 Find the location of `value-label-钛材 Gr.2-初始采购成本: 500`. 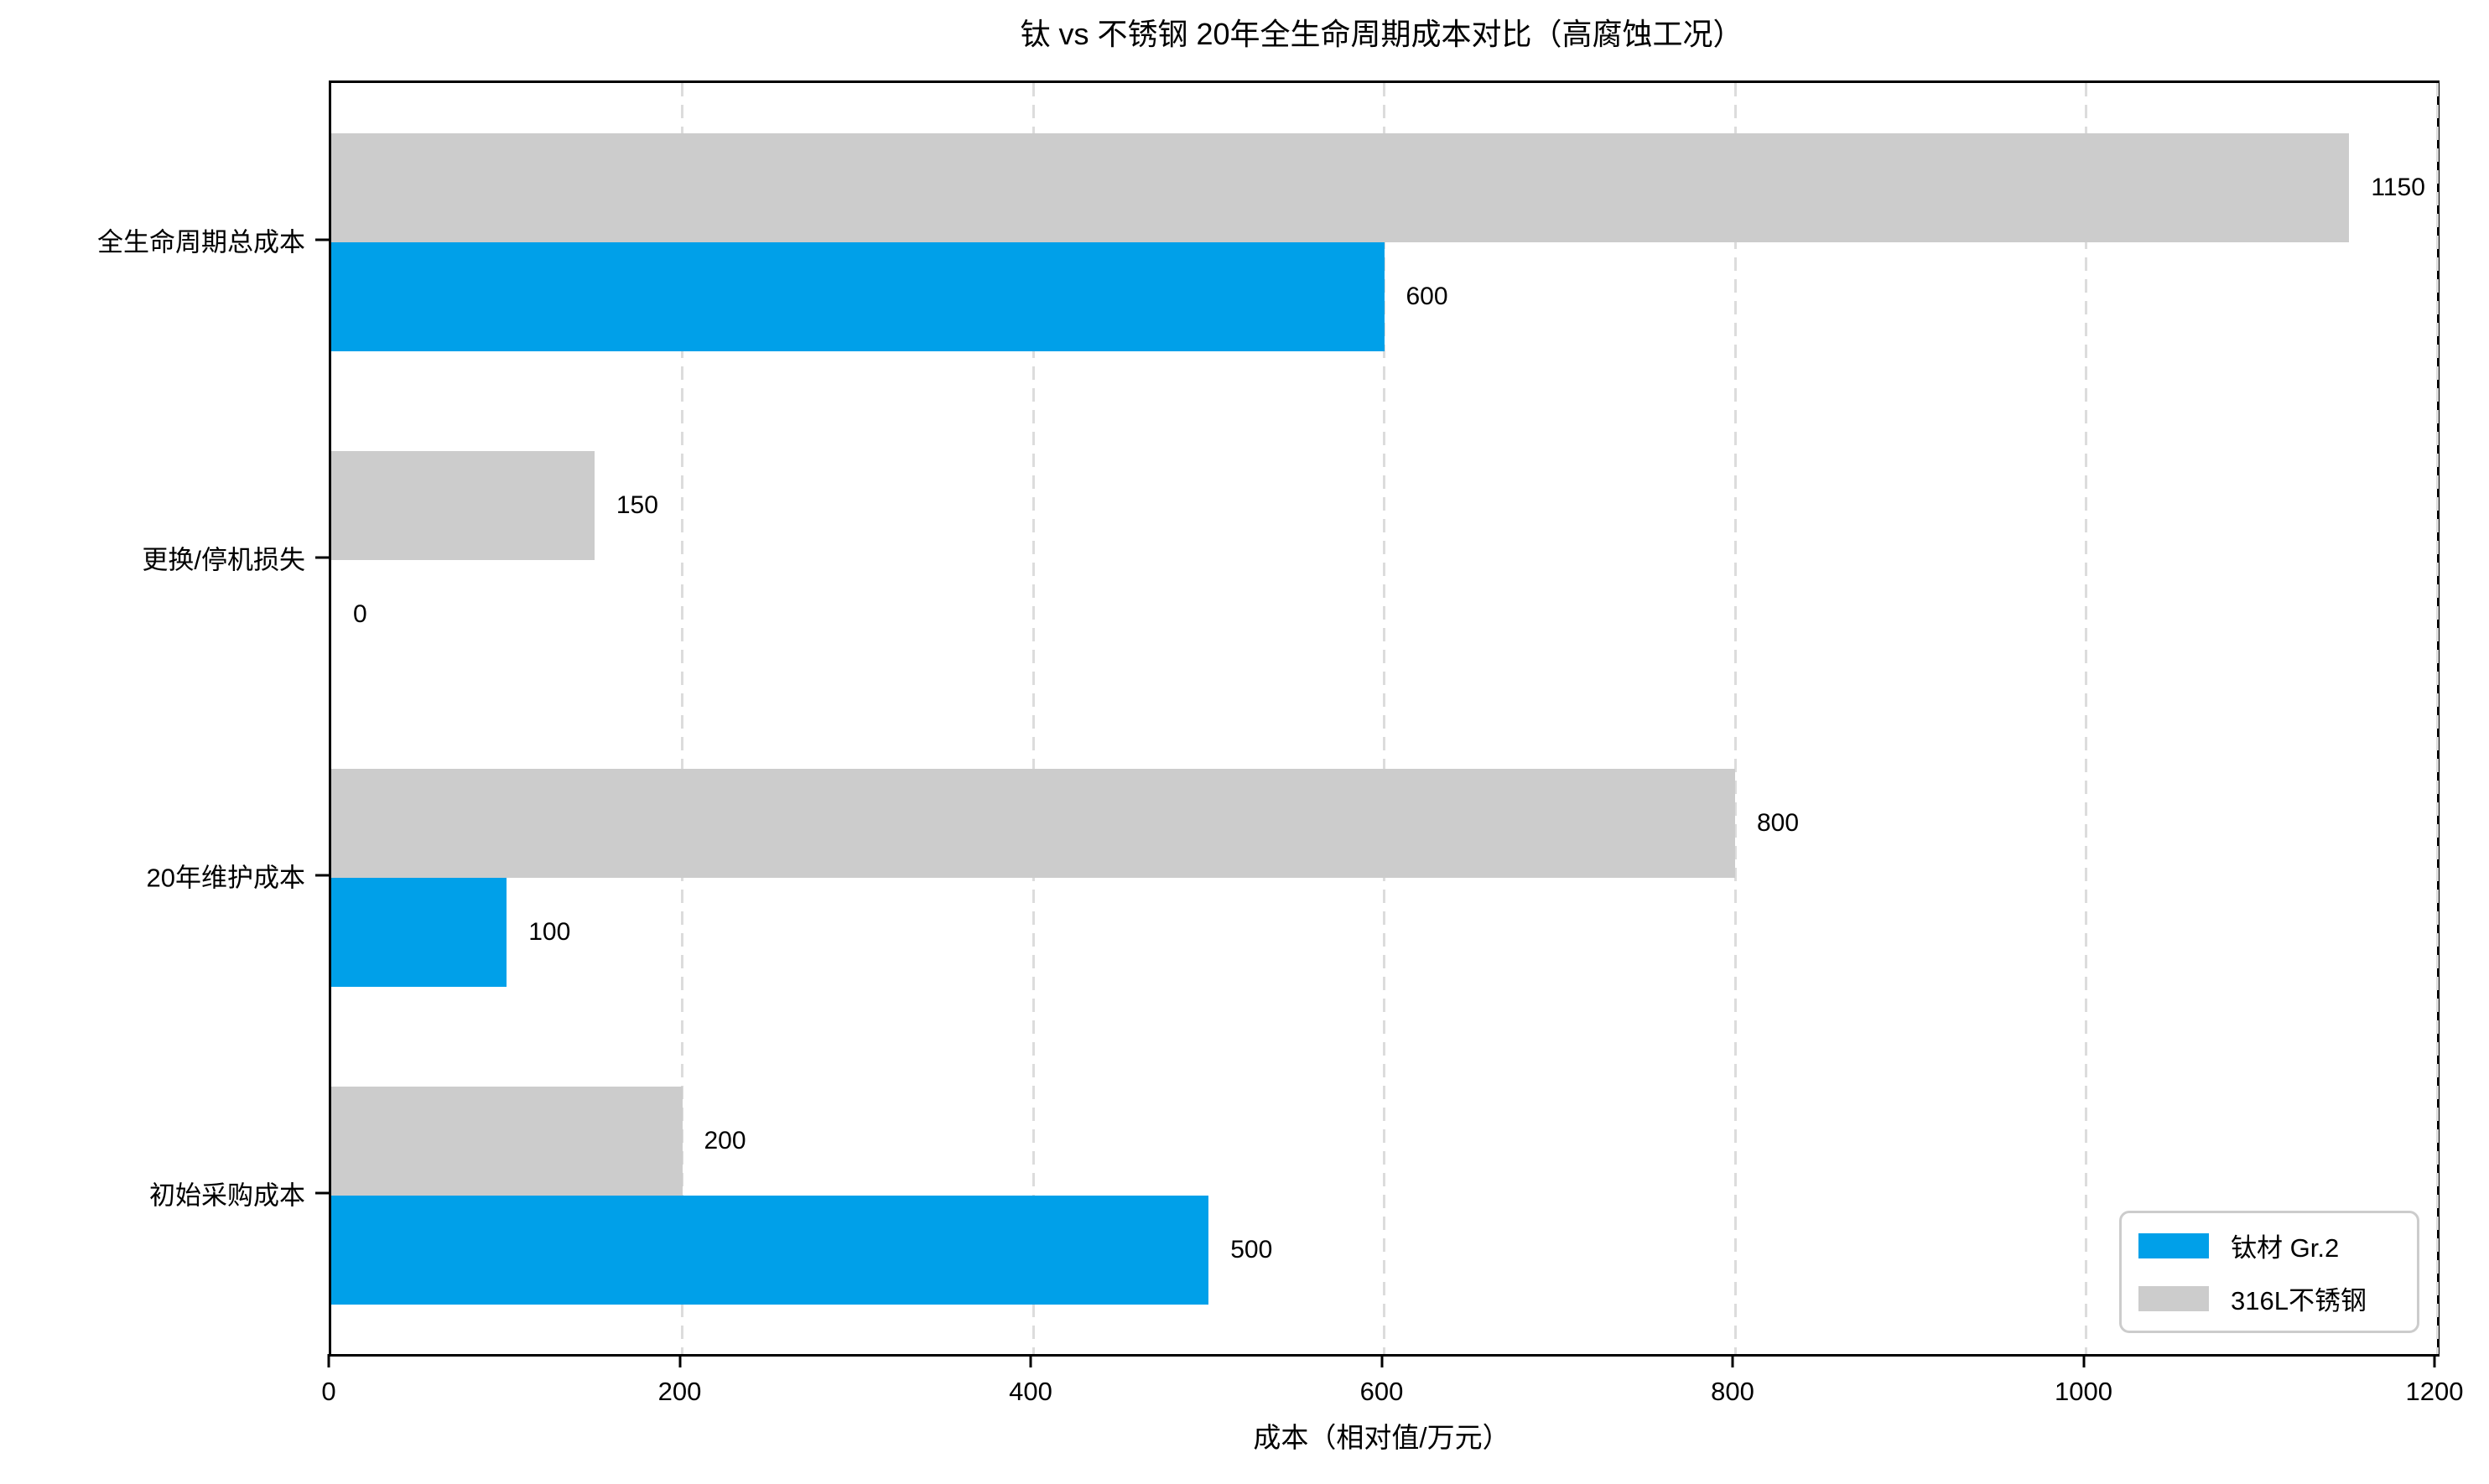

value-label-钛材 Gr.2-初始采购成本: 500 is located at coordinates (1251, 1249).